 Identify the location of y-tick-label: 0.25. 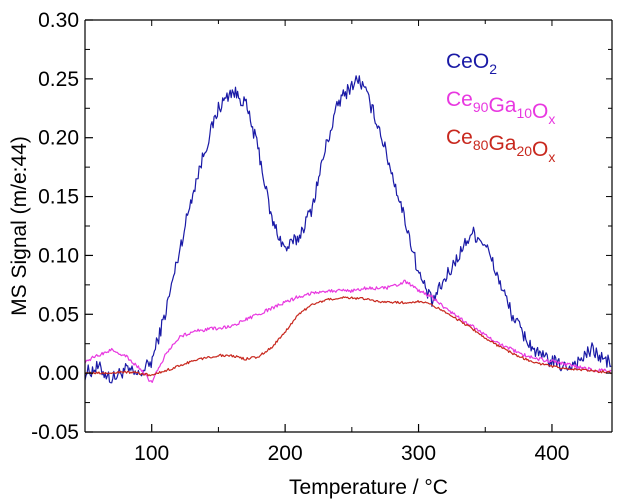
(58, 79).